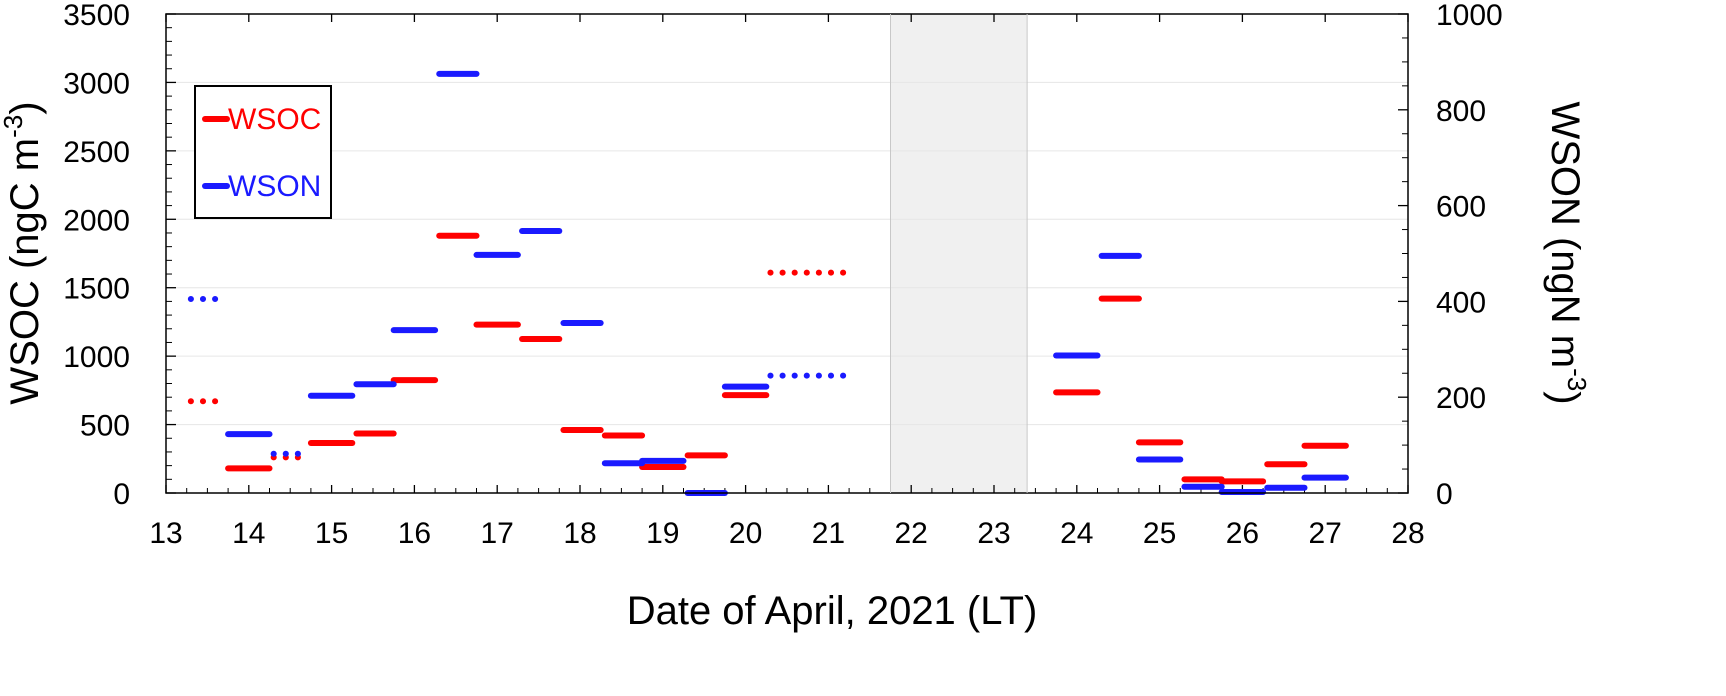 Image resolution: width=1726 pixels, height=696 pixels. I want to click on x-tick-label: 16, so click(414, 533).